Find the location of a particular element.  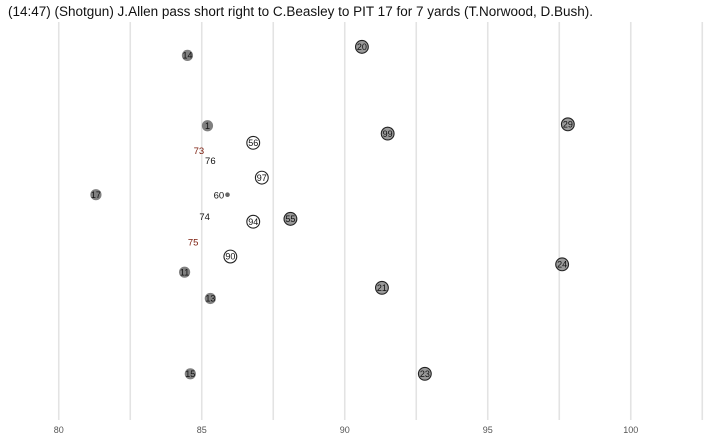

x-tick-label: 80 is located at coordinates (59, 430).